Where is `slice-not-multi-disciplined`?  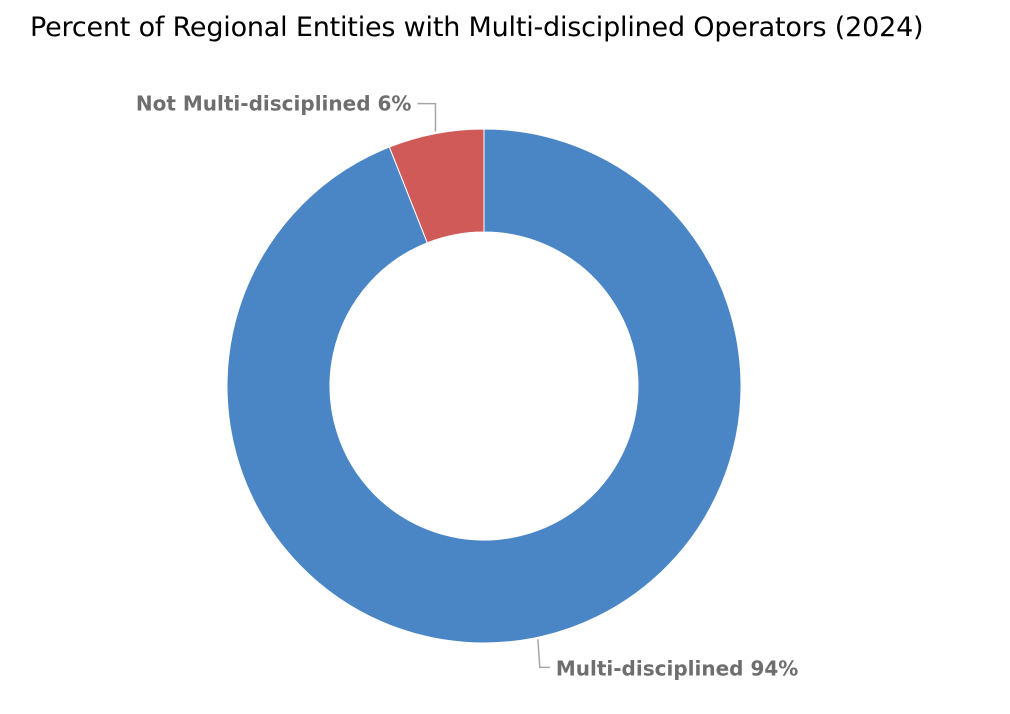
slice-not-multi-disciplined is located at coordinates (436, 186).